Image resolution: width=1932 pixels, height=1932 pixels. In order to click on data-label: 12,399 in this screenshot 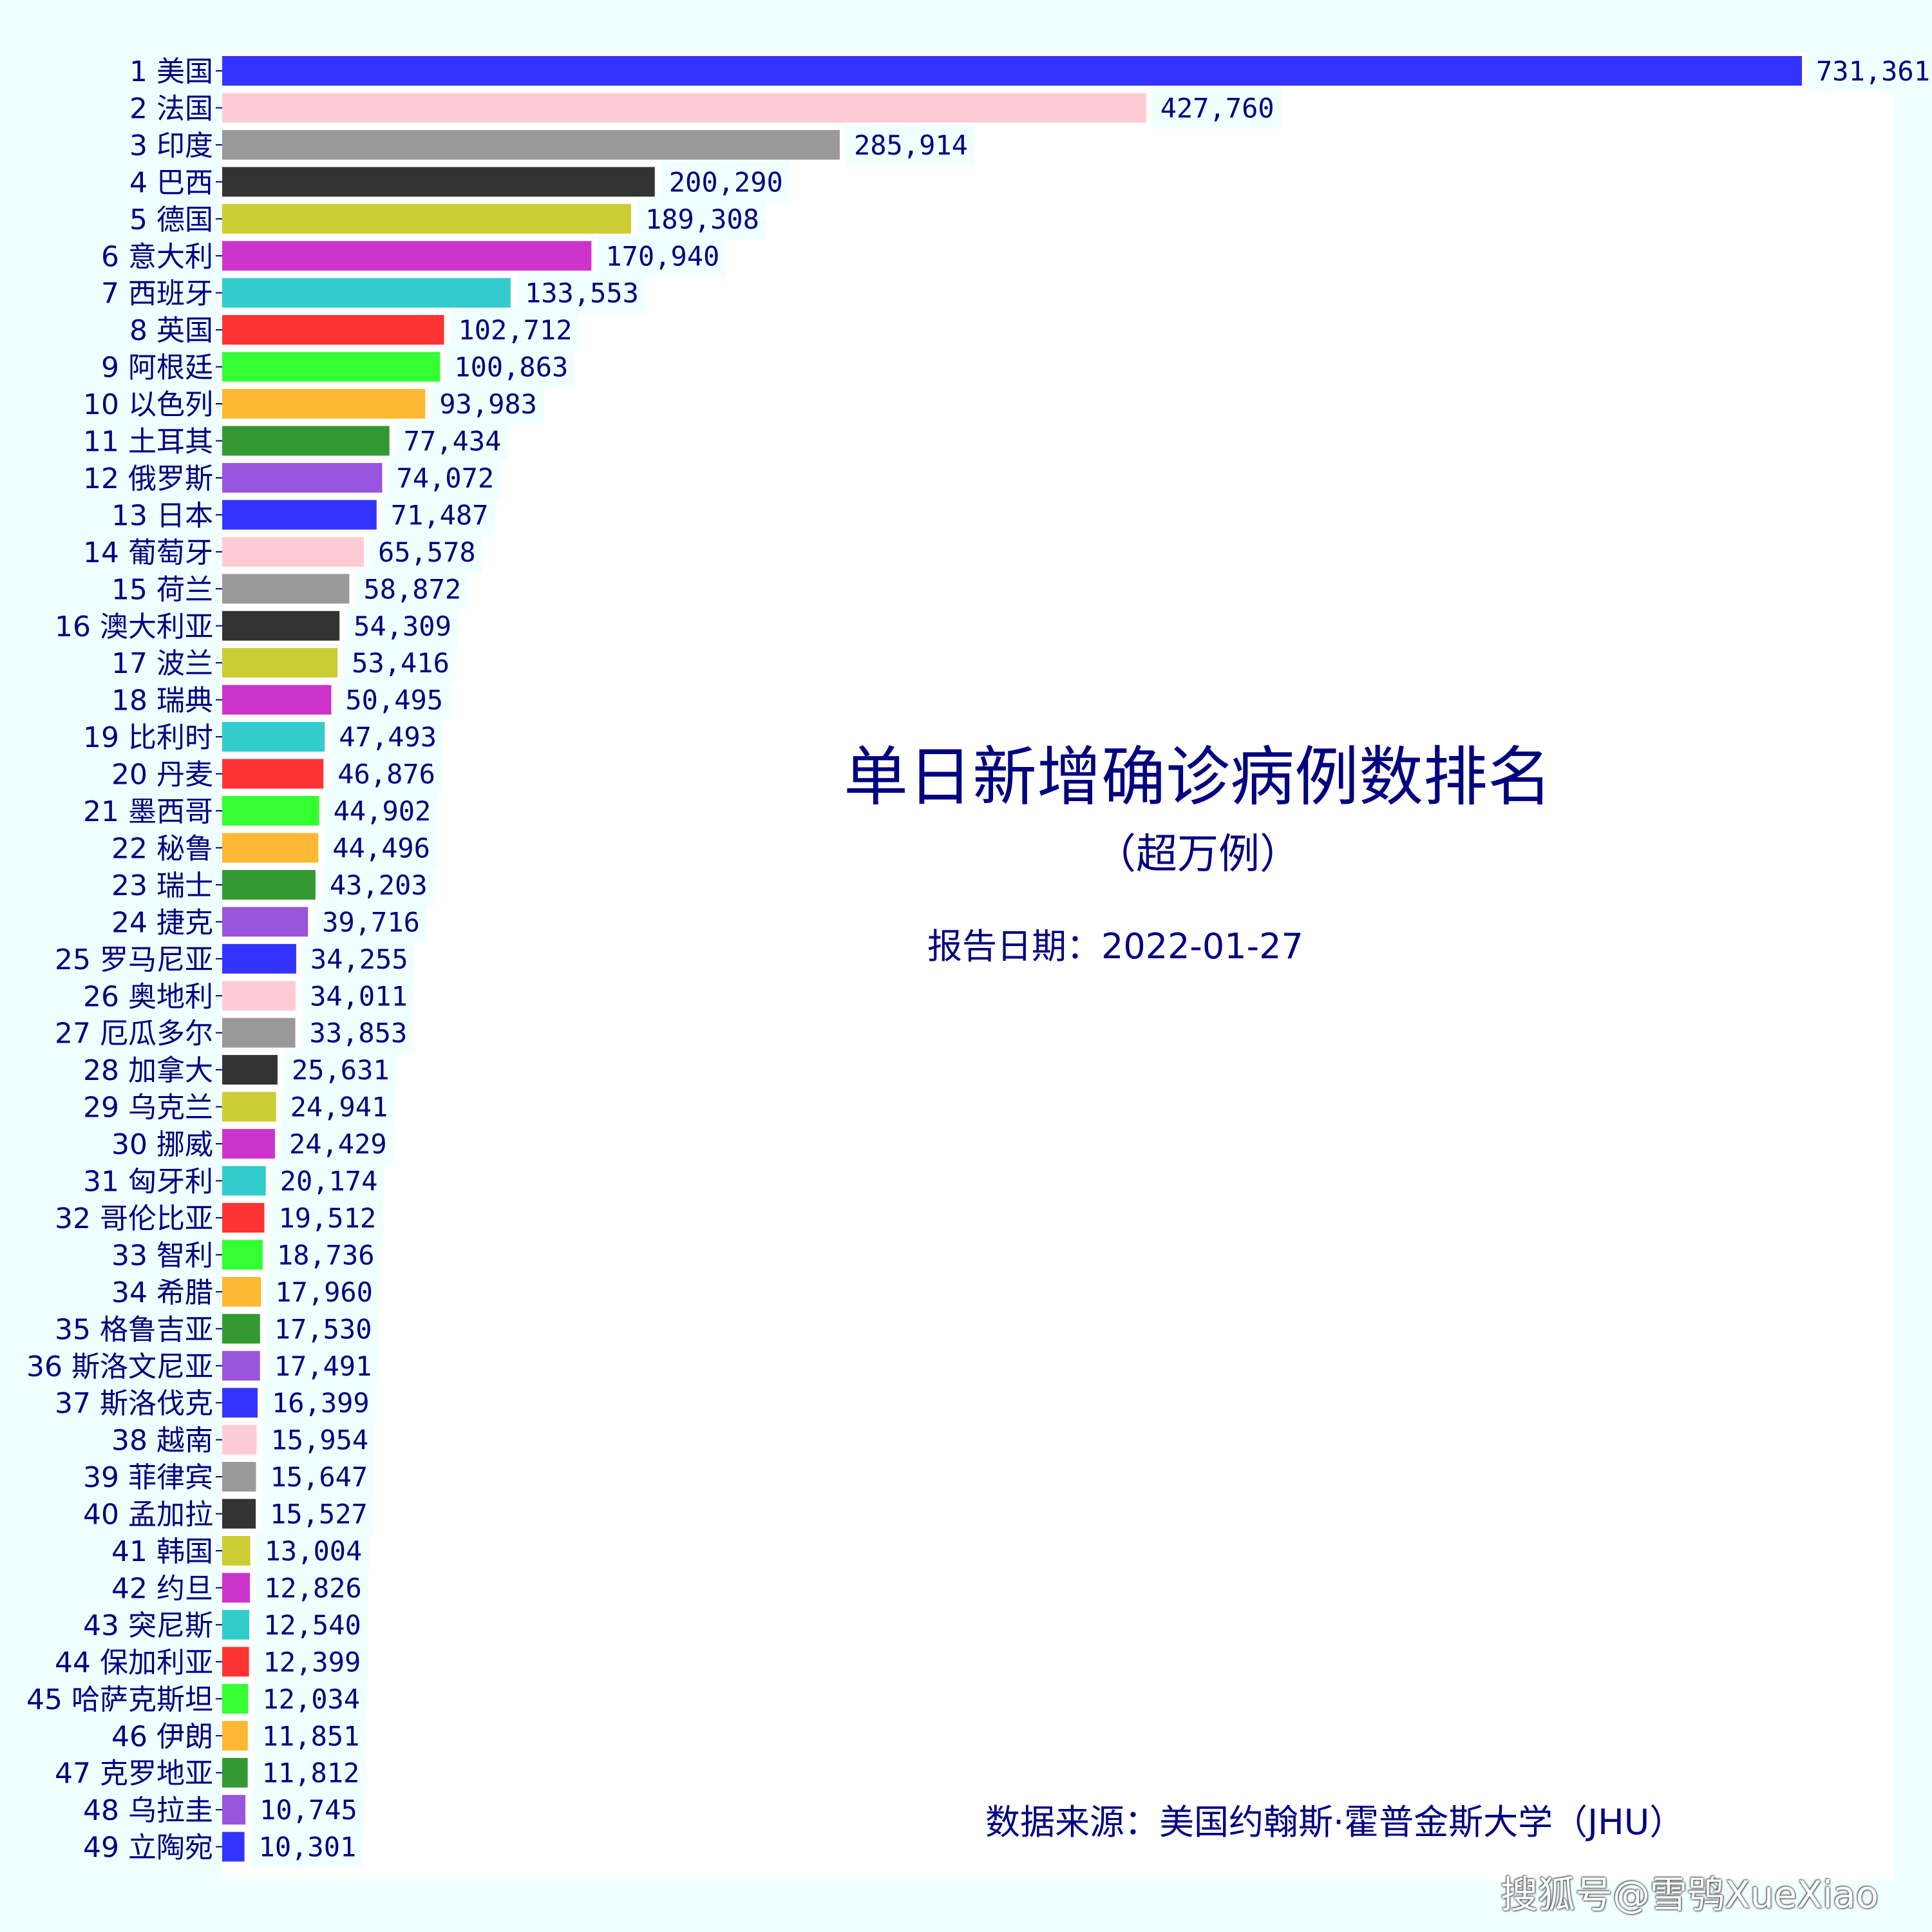, I will do `click(312, 1662)`.